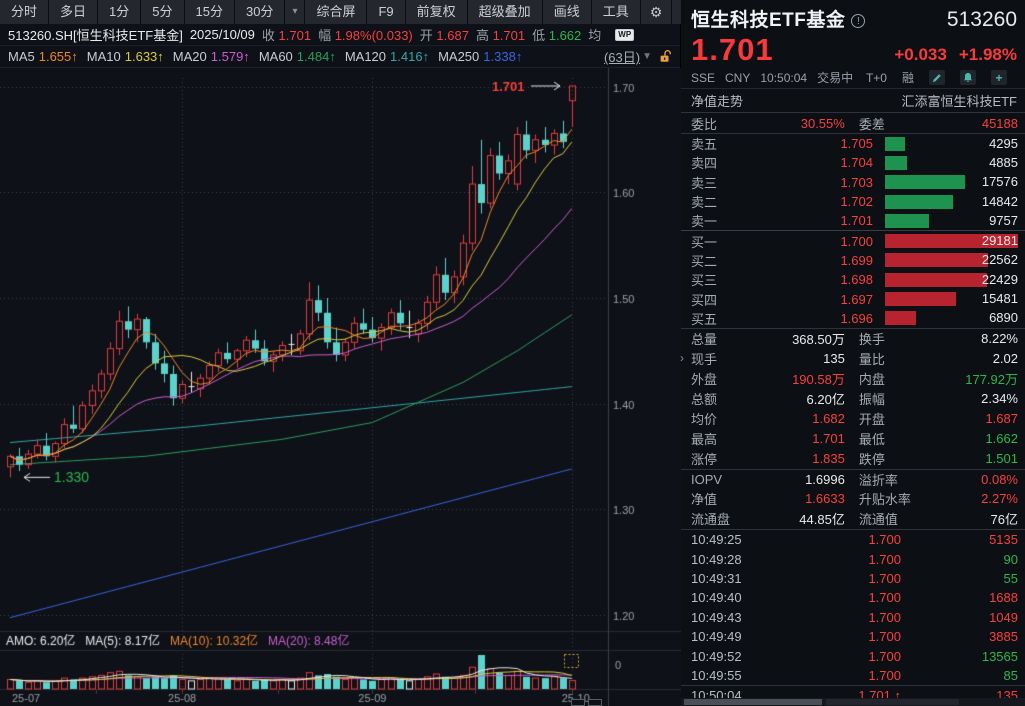 The height and width of the screenshot is (706, 1025). What do you see at coordinates (951, 299) in the screenshot?
I see `level-bar-zone: 15481` at bounding box center [951, 299].